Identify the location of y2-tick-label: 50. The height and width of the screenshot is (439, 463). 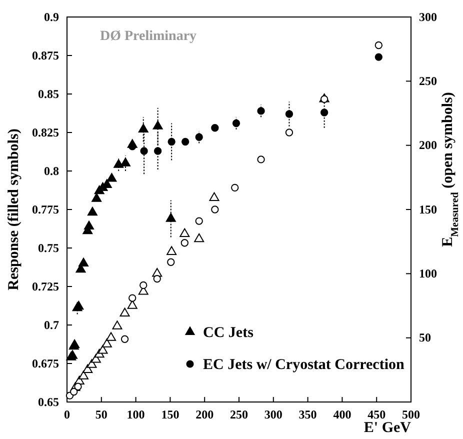
(425, 337).